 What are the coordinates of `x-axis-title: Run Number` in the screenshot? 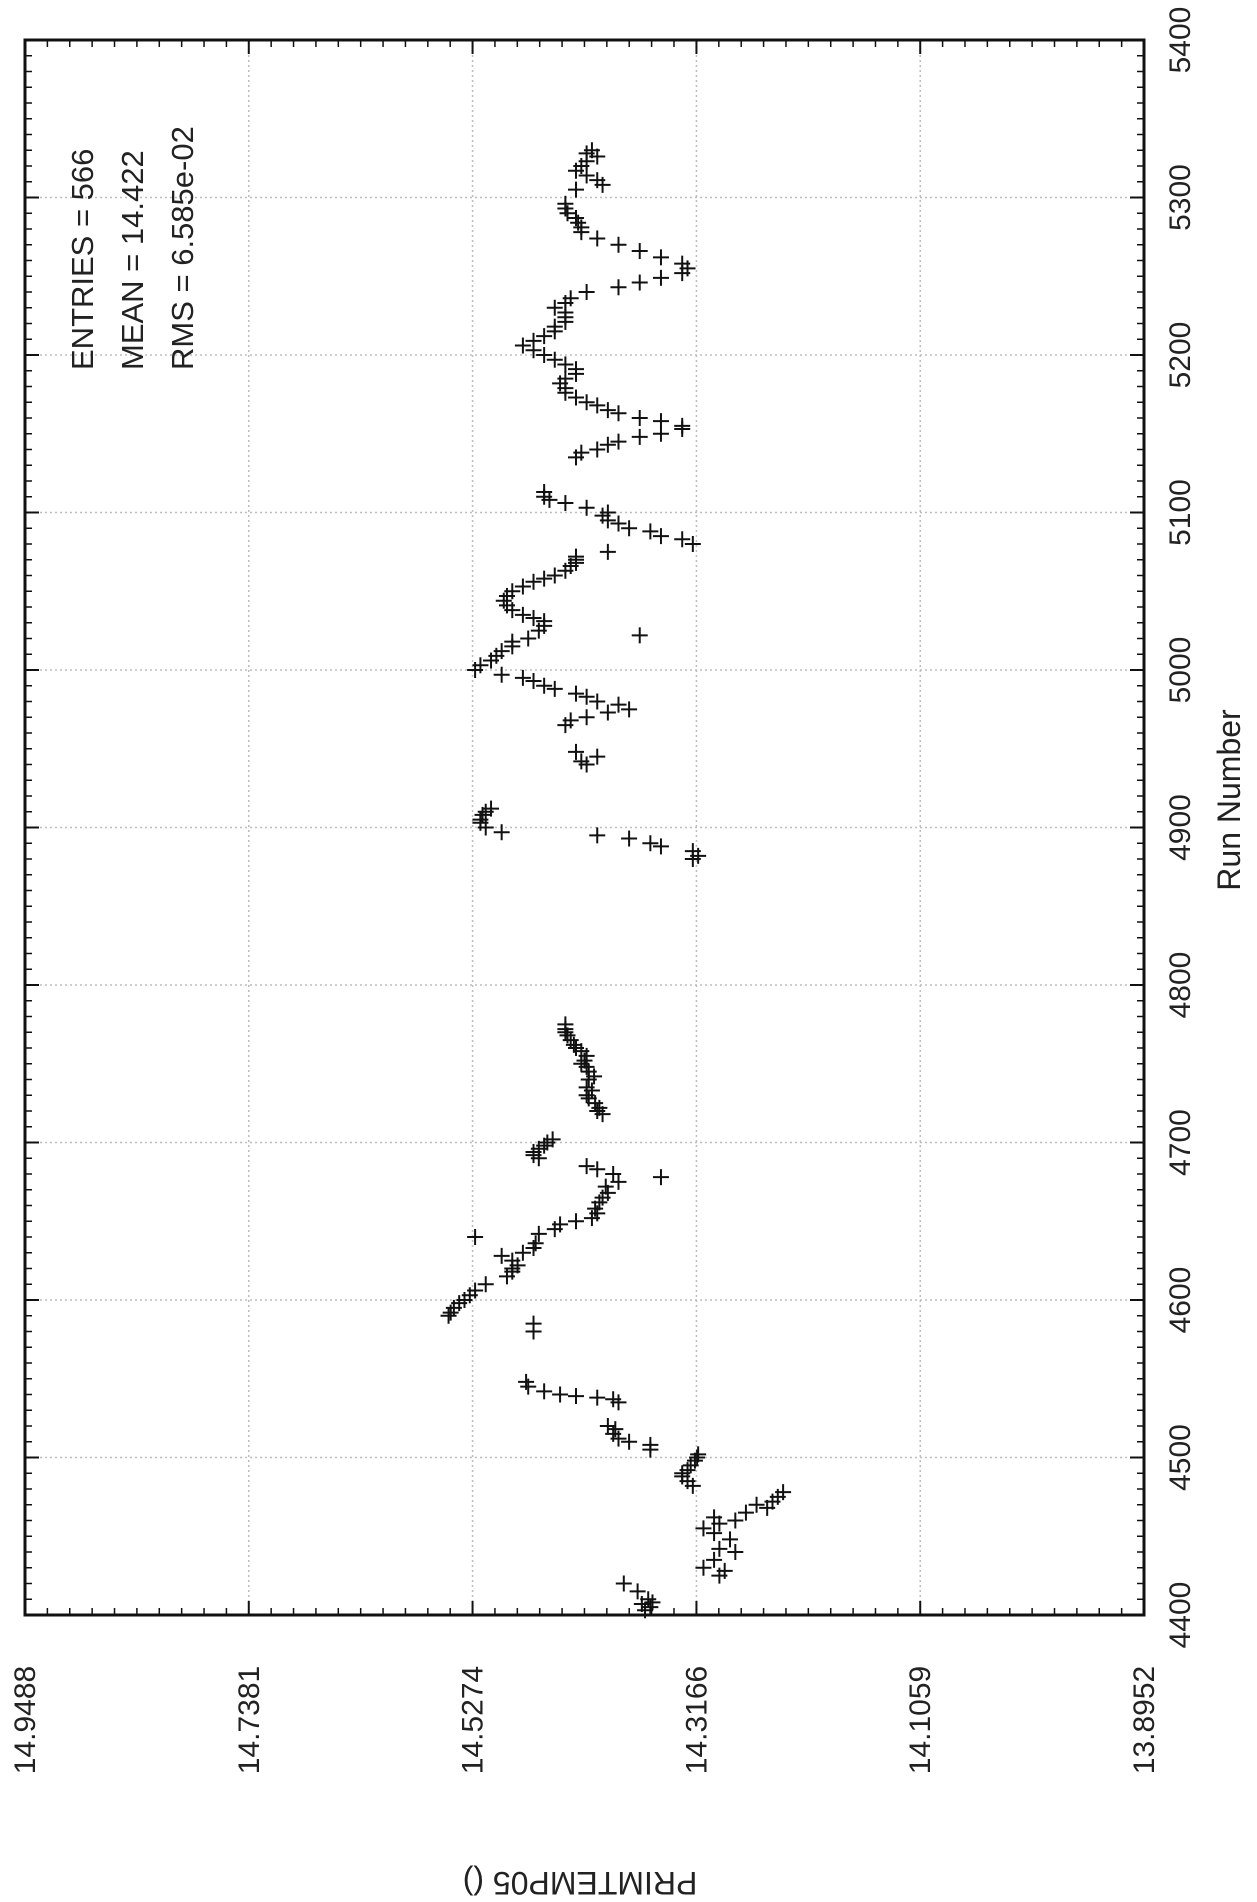 It's located at (1229, 800).